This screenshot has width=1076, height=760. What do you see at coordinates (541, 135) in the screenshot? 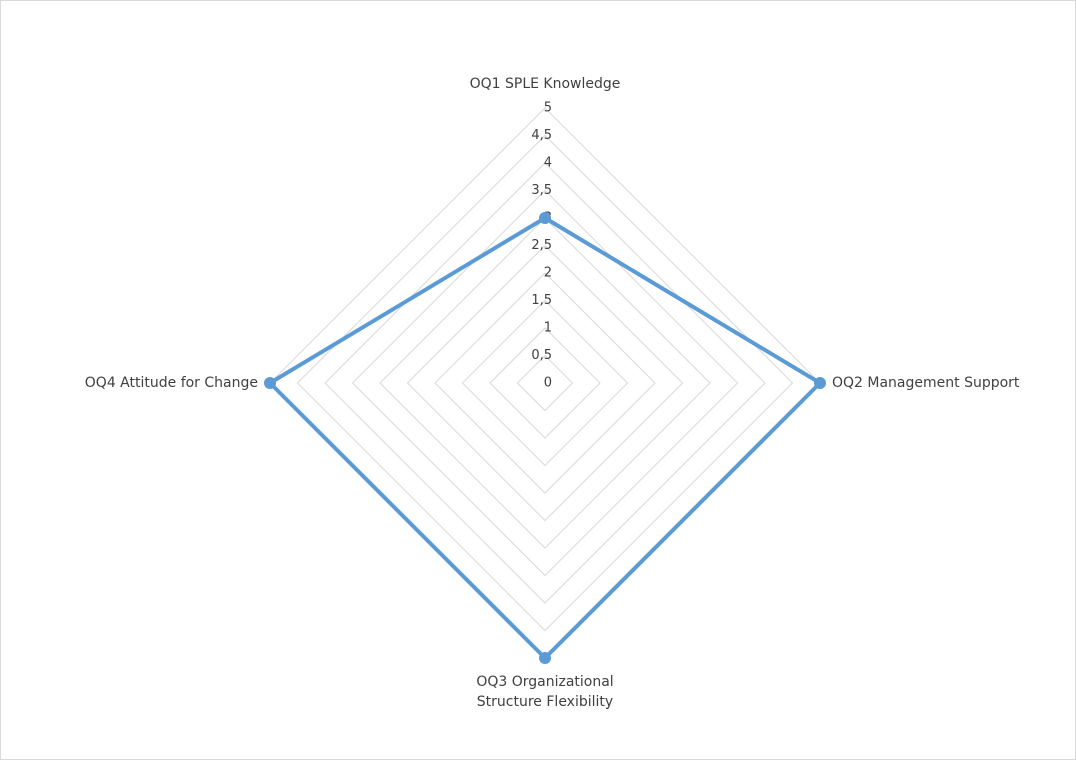
I see `r-tick-label: 4,5` at bounding box center [541, 135].